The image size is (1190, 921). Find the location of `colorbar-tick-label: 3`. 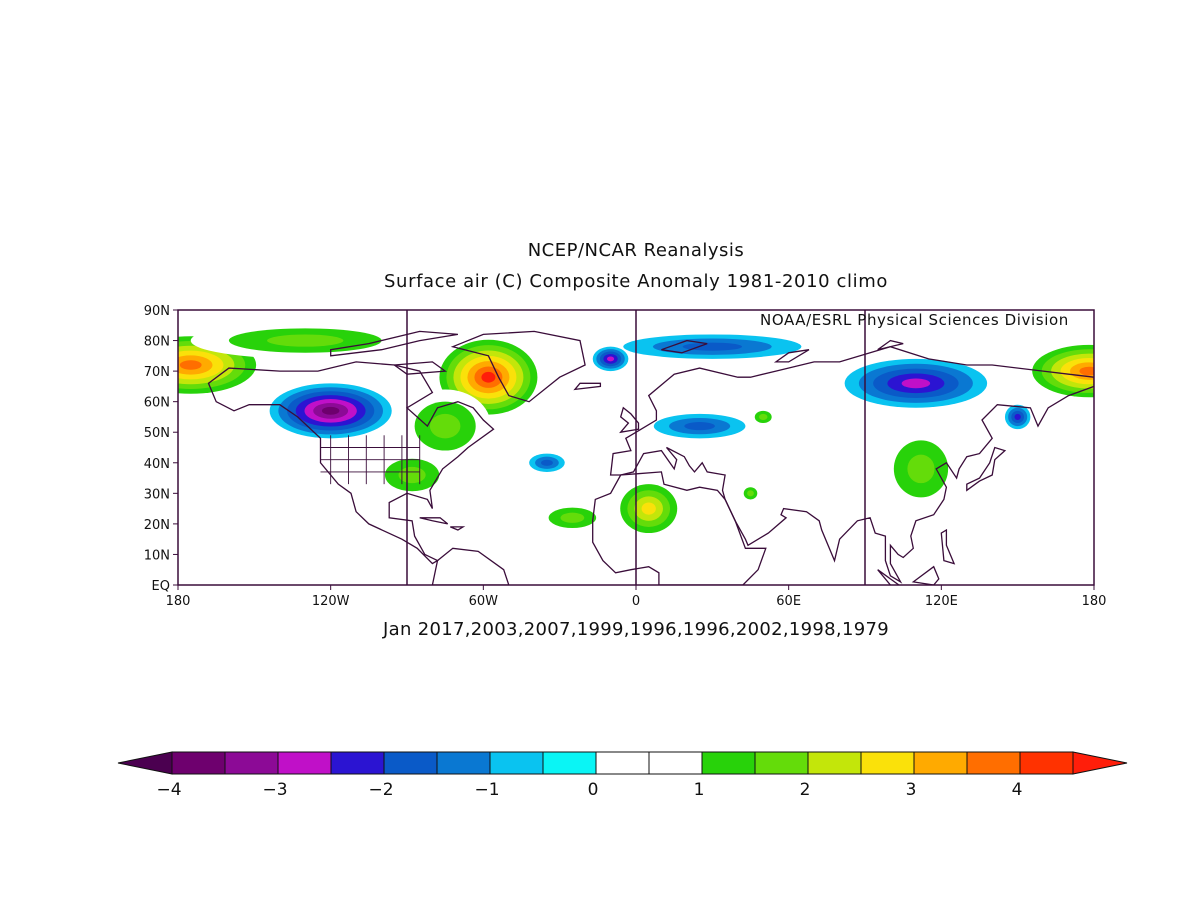

colorbar-tick-label: 3 is located at coordinates (911, 790).